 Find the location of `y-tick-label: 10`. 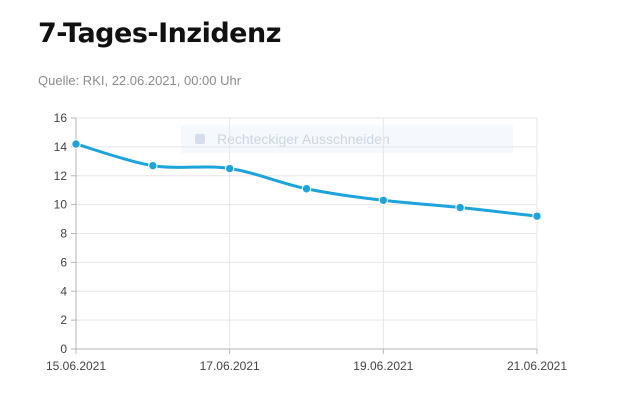

y-tick-label: 10 is located at coordinates (61, 205).